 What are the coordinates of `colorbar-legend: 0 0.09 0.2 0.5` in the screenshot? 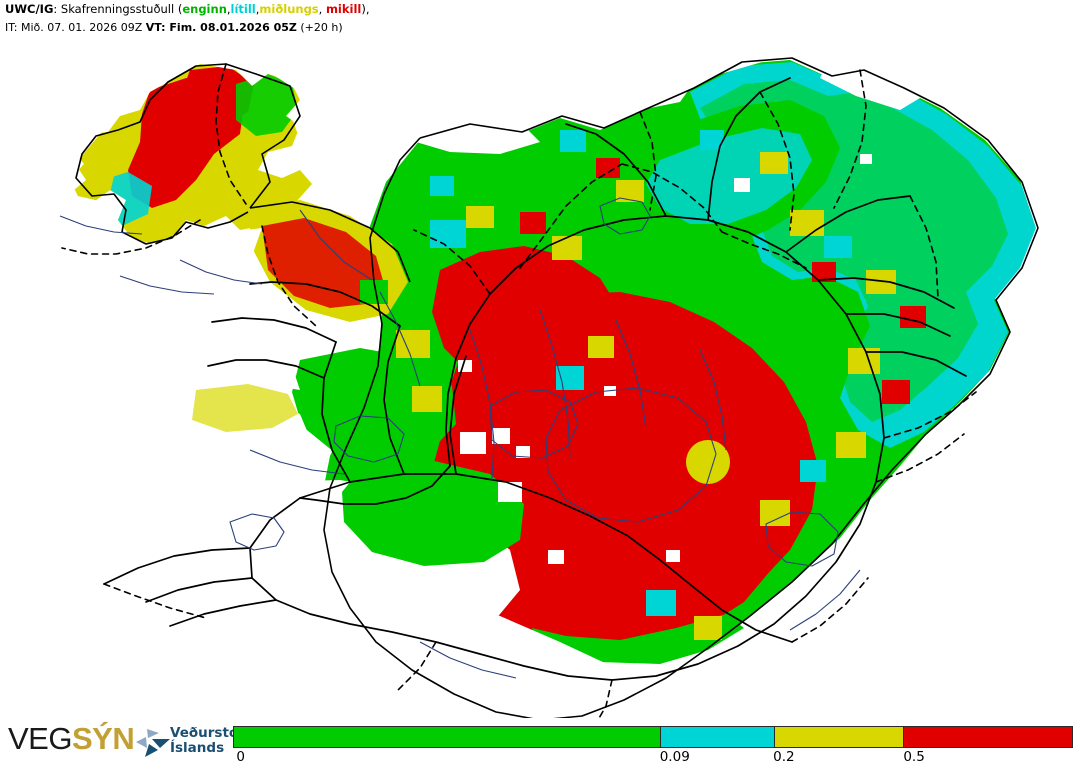 It's located at (653, 746).